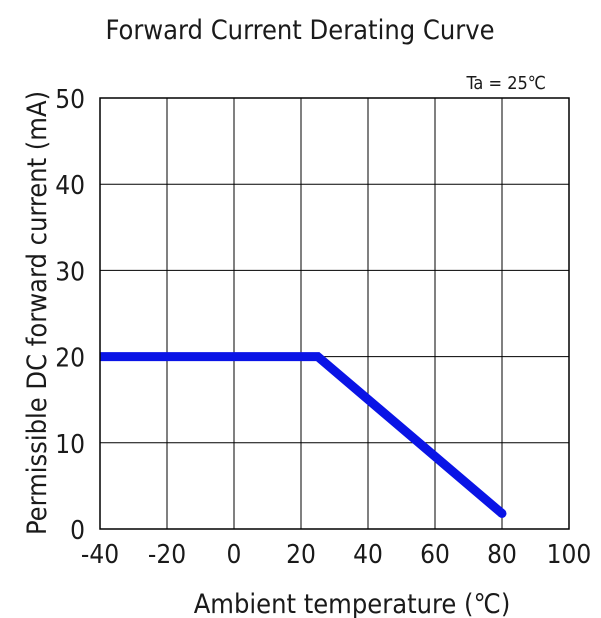 The height and width of the screenshot is (618, 601). What do you see at coordinates (70, 315) in the screenshot?
I see `y-tick-labels: 0 10 20 30 40 50` at bounding box center [70, 315].